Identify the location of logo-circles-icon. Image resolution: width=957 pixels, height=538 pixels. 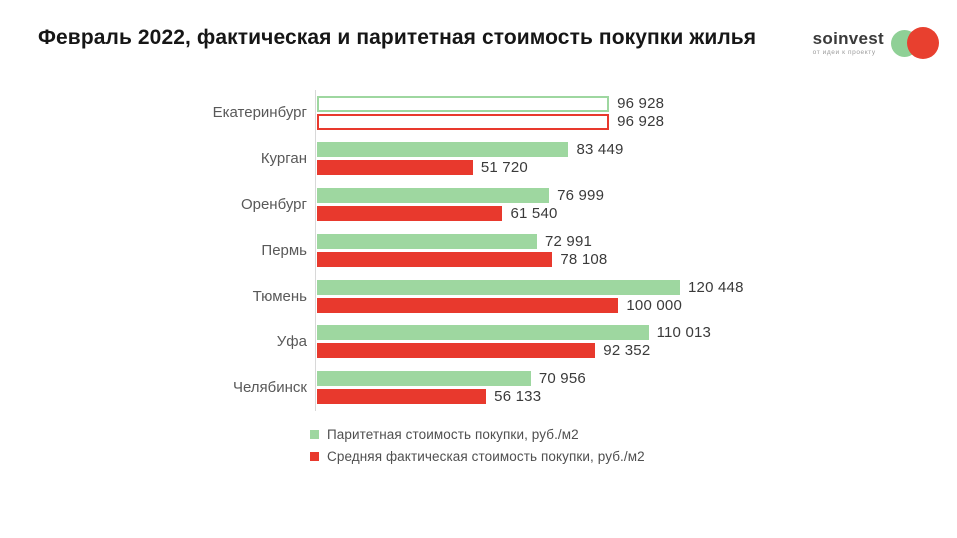
(915, 43).